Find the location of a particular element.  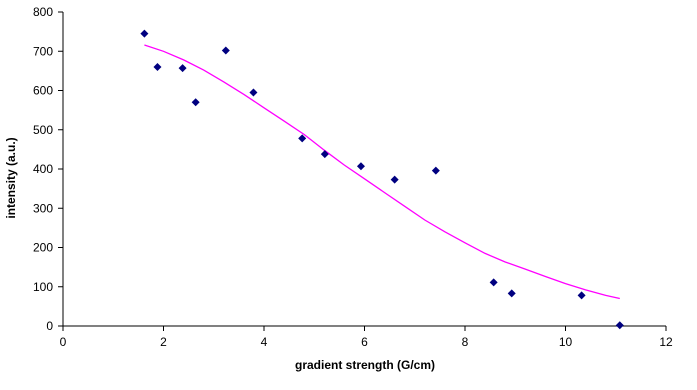

y-tick-label: 0 is located at coordinates (49, 326).